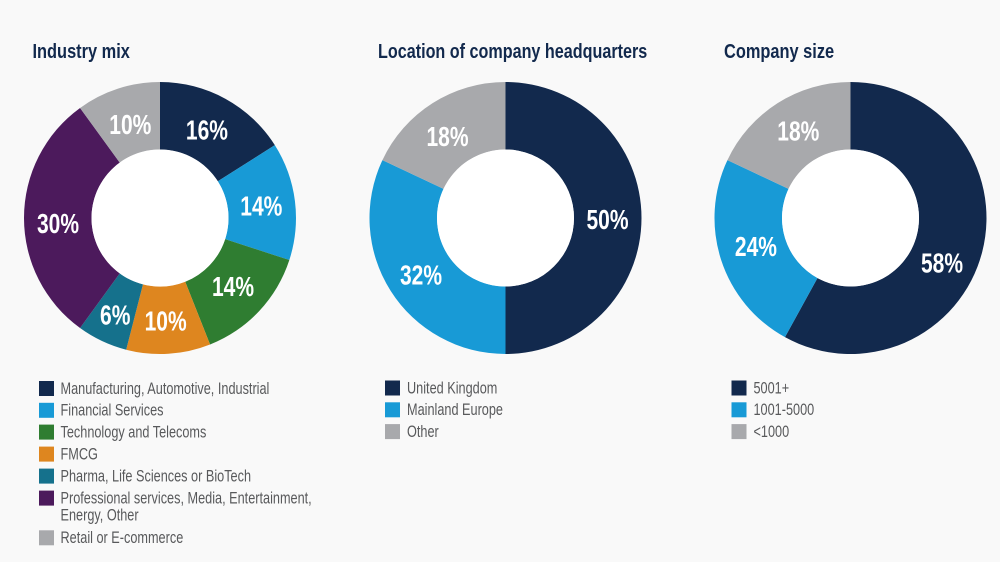 The height and width of the screenshot is (562, 1000). Describe the element at coordinates (115, 316) in the screenshot. I see `svg-text: 6%` at that location.